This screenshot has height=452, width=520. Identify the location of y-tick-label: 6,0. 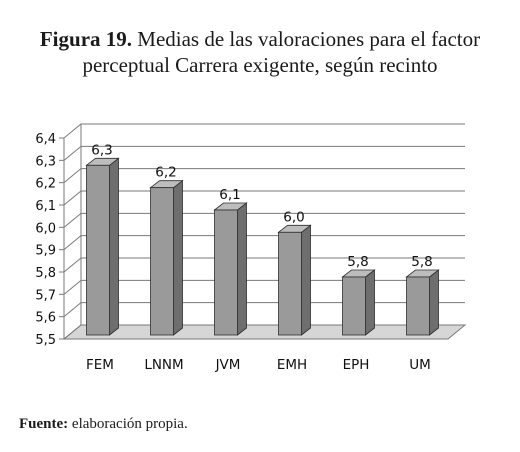
(45, 228).